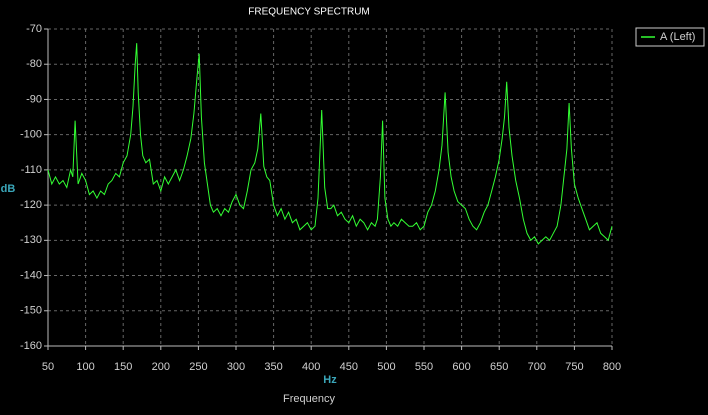  I want to click on x-tick-label: 50, so click(48, 367).